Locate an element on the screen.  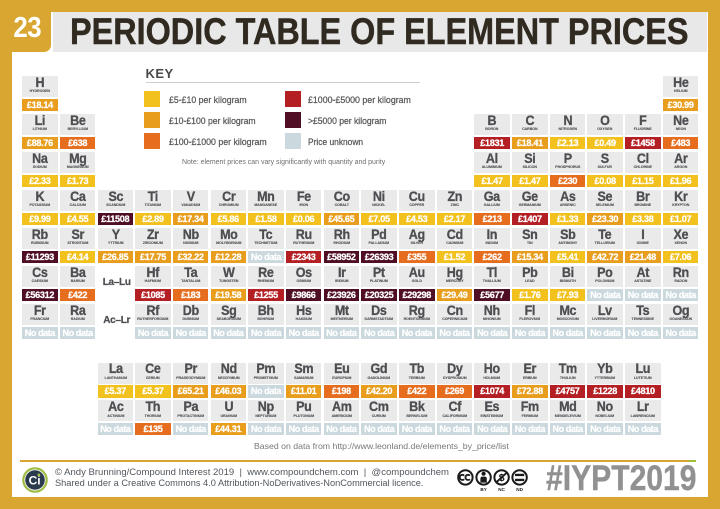
svg-text: BY is located at coordinates (483, 489).